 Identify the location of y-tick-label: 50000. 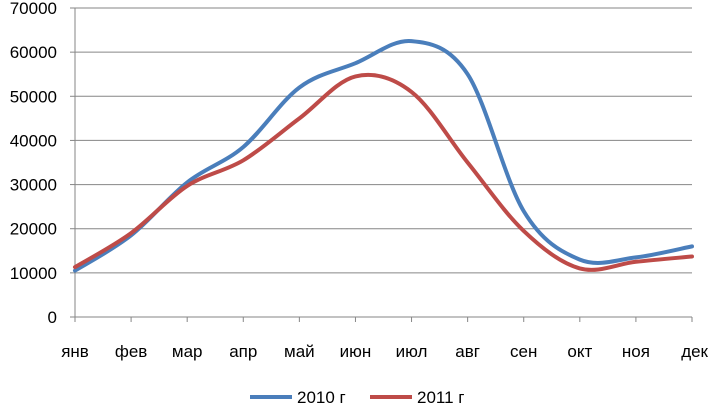
(33, 96).